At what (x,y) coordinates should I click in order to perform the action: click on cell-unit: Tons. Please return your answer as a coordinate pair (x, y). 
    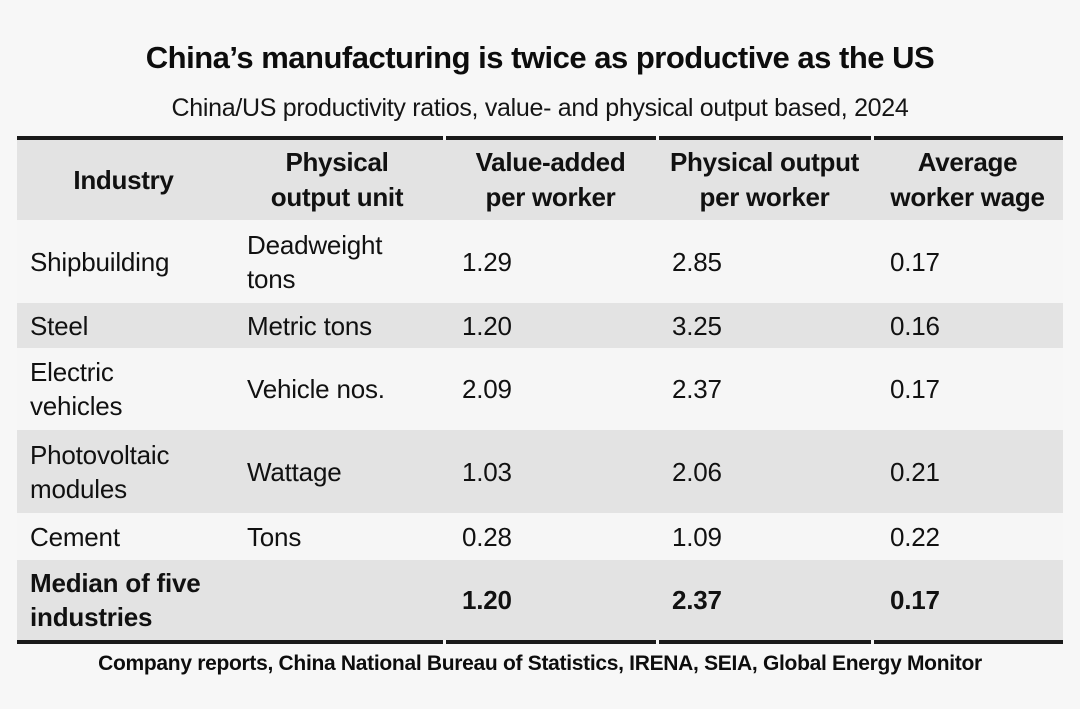
    Looking at the image, I should click on (274, 536).